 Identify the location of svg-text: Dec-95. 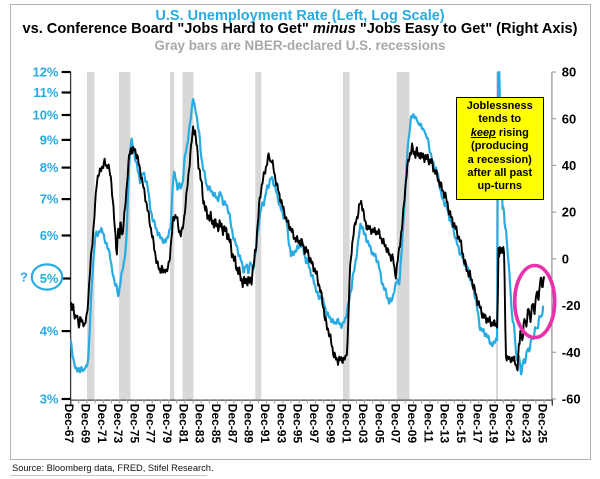
(298, 424).